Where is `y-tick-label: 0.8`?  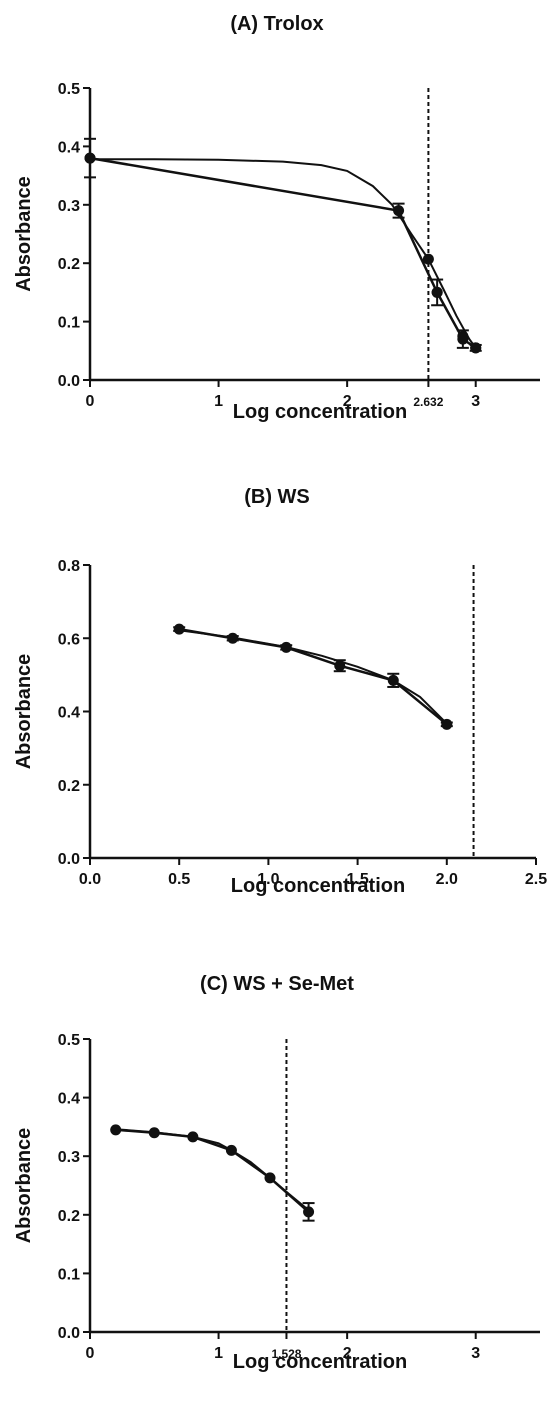
y-tick-label: 0.8 is located at coordinates (69, 566).